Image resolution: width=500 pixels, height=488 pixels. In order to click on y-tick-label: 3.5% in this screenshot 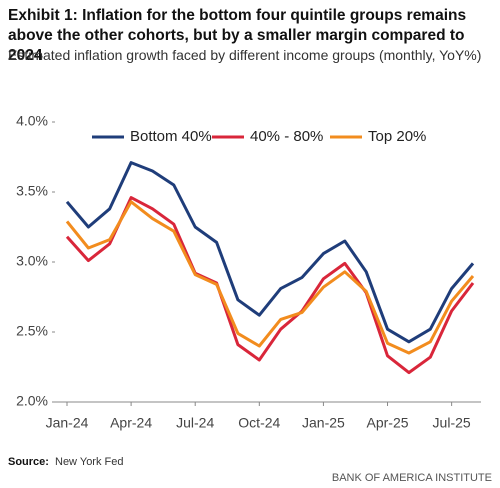, I will do `click(32, 191)`.